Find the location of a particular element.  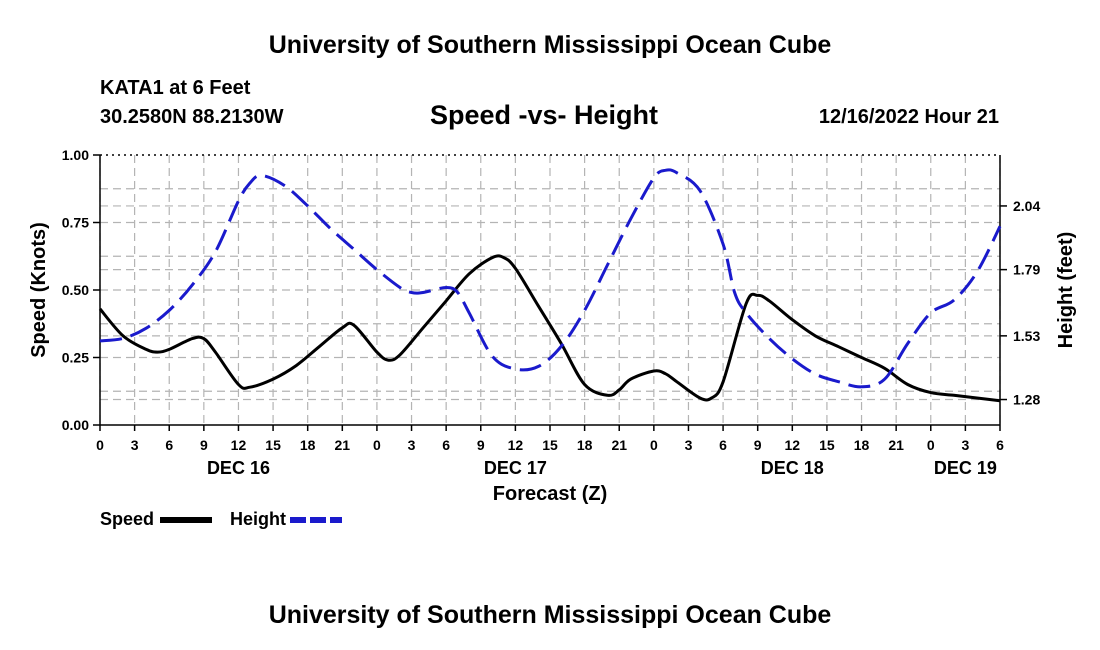

y-tick-label: 0.50 is located at coordinates (75, 290).